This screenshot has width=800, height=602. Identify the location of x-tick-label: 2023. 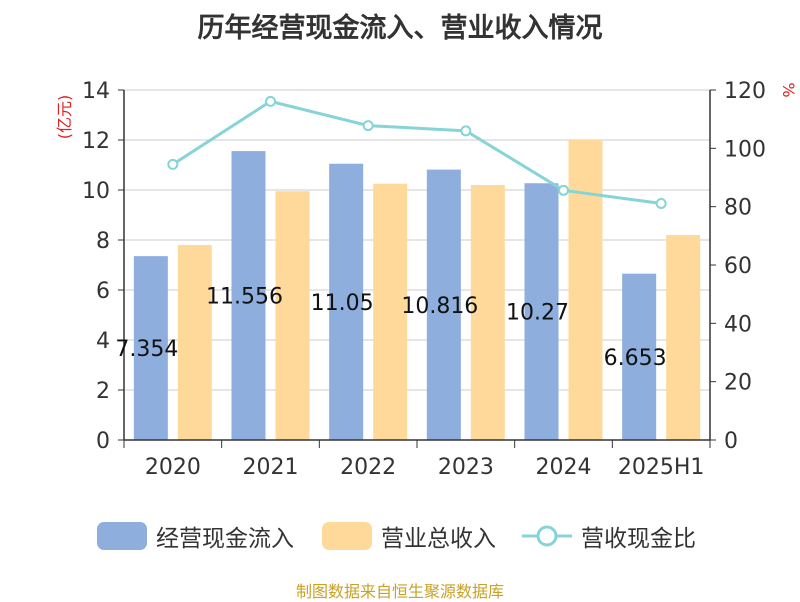
(466, 467).